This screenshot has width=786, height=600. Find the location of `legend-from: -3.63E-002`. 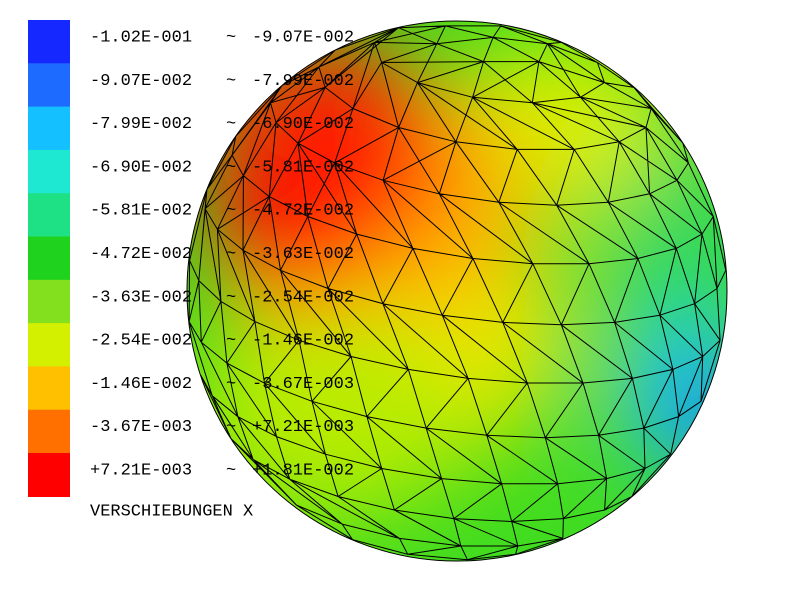

legend-from: -3.63E-002 is located at coordinates (141, 297).